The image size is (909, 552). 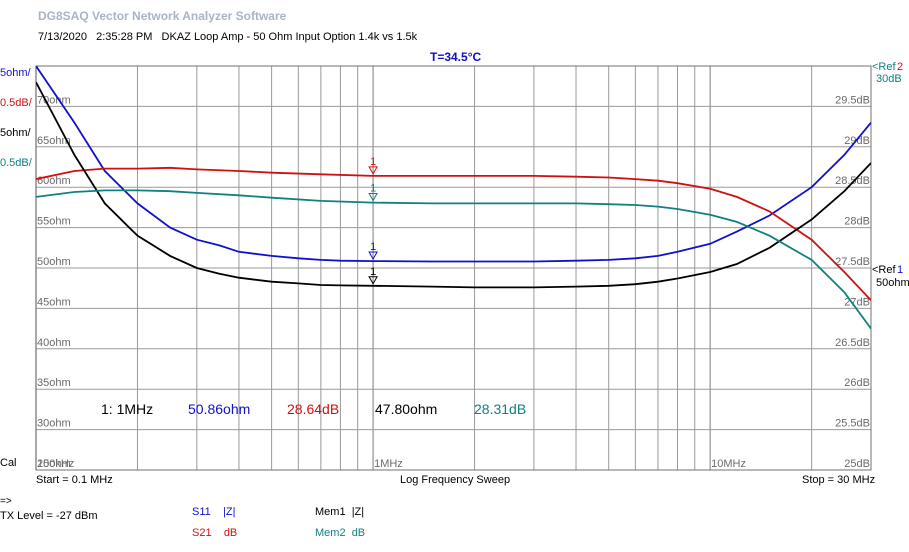 I want to click on right-tick-label: 26.5dB, so click(x=852, y=343).